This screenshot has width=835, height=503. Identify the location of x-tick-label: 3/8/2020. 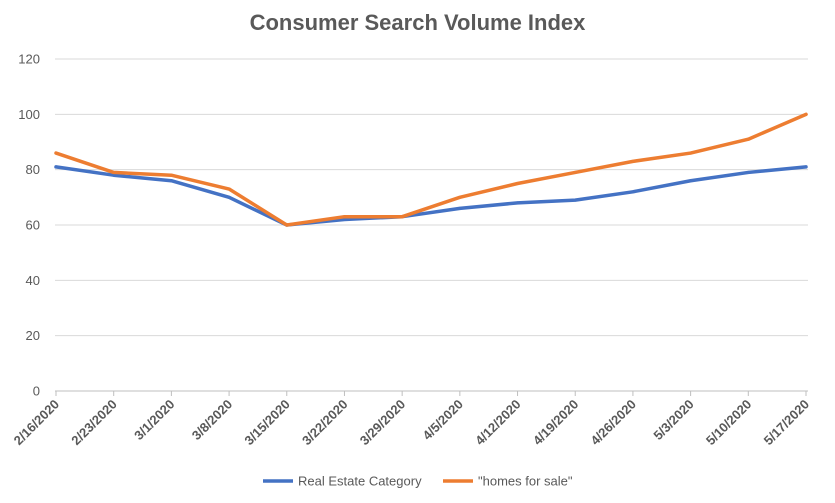
(212, 420).